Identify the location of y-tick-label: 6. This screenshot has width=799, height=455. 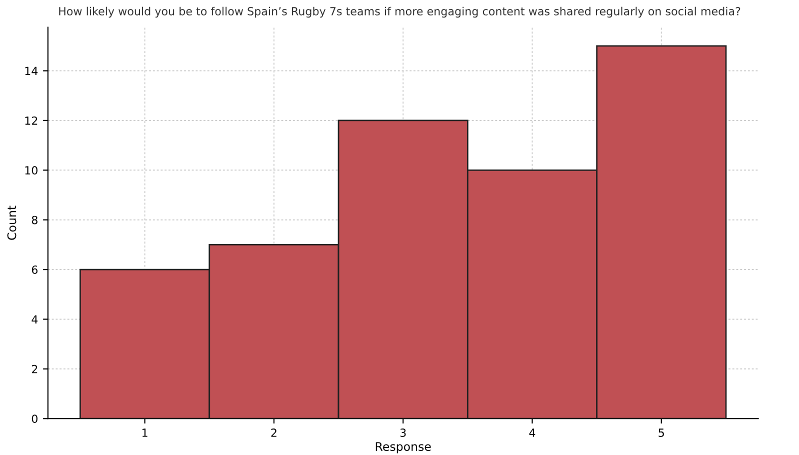
(35, 270).